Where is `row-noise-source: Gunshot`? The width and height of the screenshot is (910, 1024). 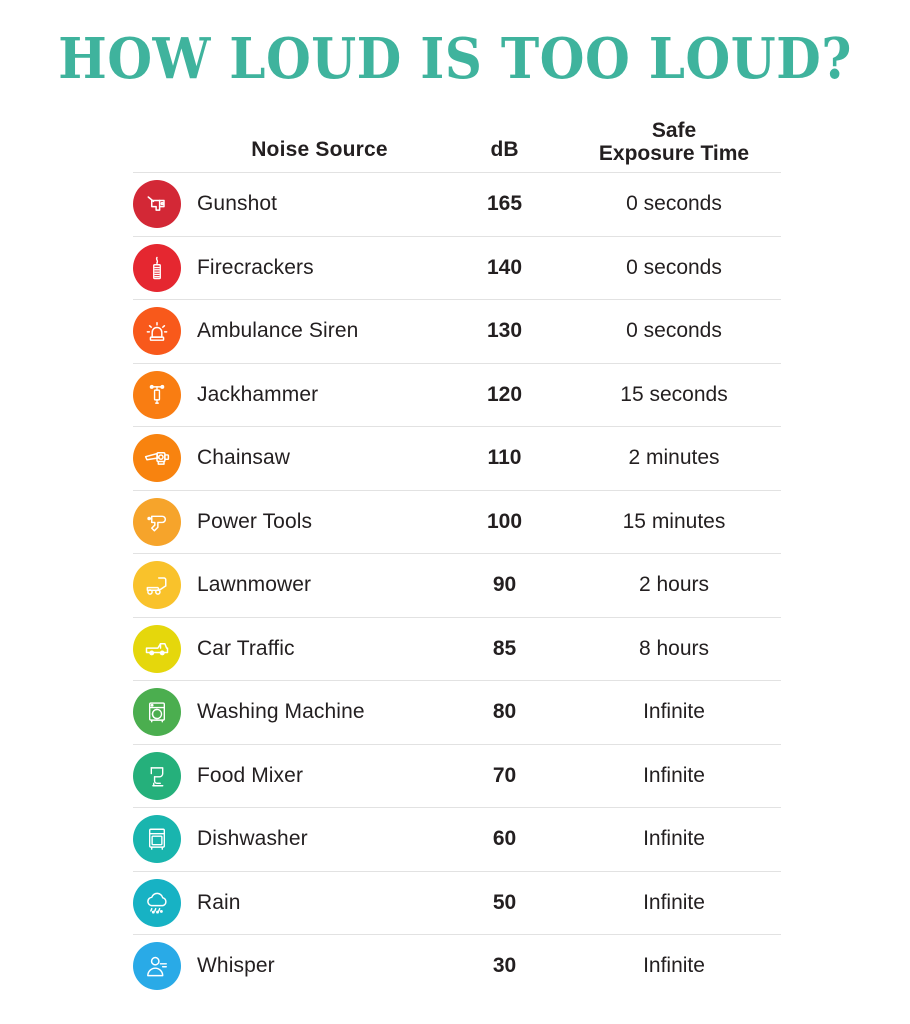
row-noise-source: Gunshot is located at coordinates (237, 204).